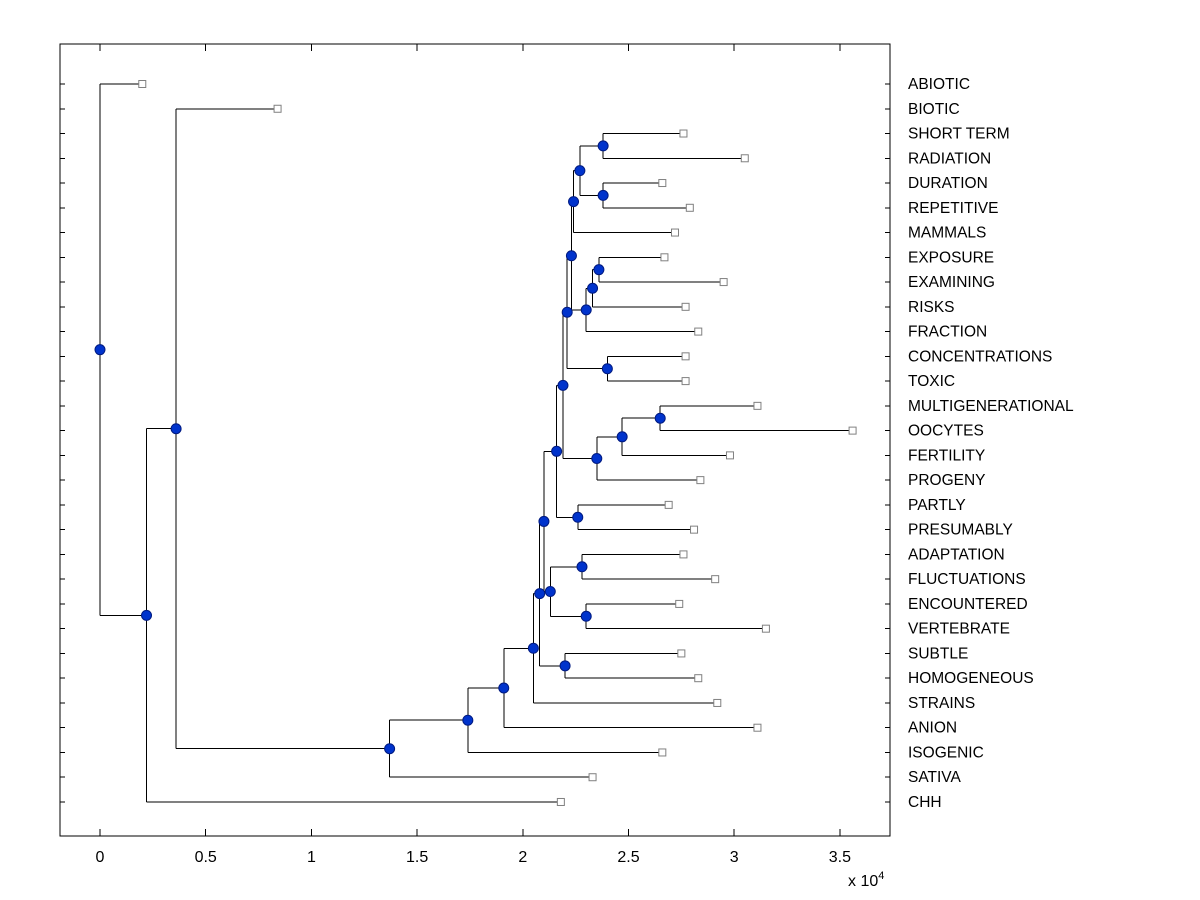  Describe the element at coordinates (941, 703) in the screenshot. I see `leaf-label: STRAINS` at that location.